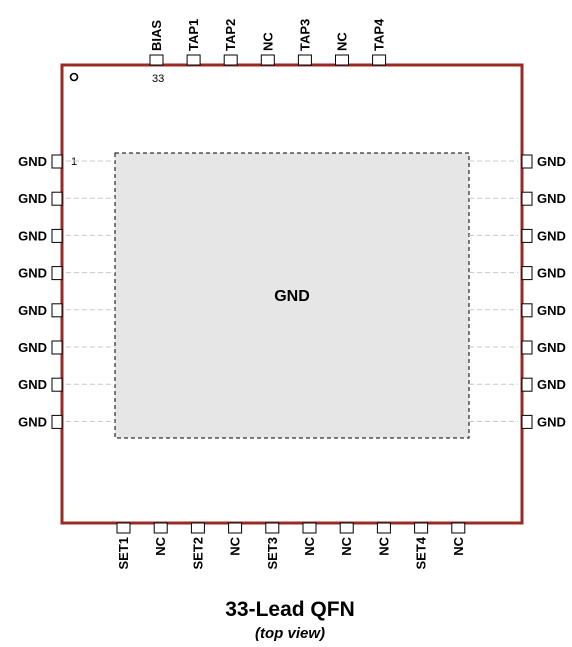 Image resolution: width=572 pixels, height=647 pixels. Describe the element at coordinates (272, 553) in the screenshot. I see `bottom-pin-label: SET3` at that location.